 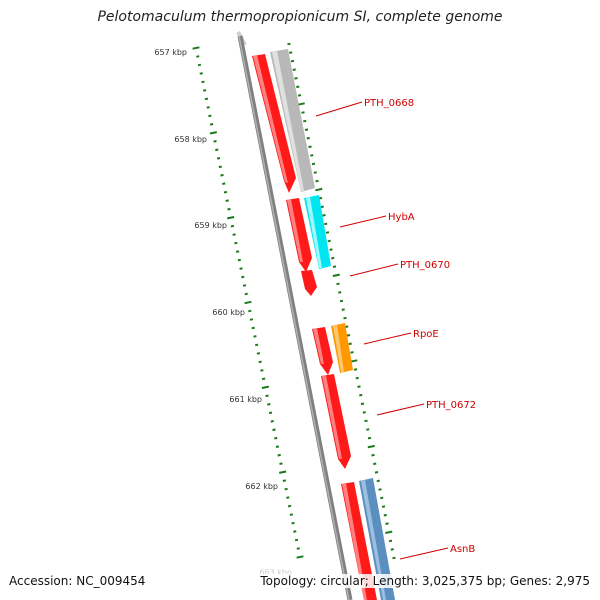 I want to click on scale-label-657: 657 kbp, so click(x=170, y=52).